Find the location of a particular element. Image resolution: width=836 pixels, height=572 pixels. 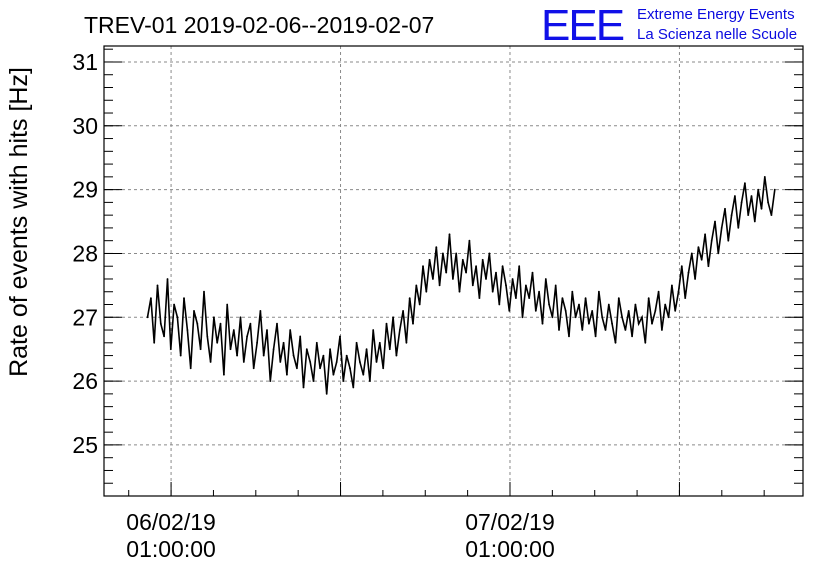

logo-line-1: Extreme Energy Events is located at coordinates (716, 14).